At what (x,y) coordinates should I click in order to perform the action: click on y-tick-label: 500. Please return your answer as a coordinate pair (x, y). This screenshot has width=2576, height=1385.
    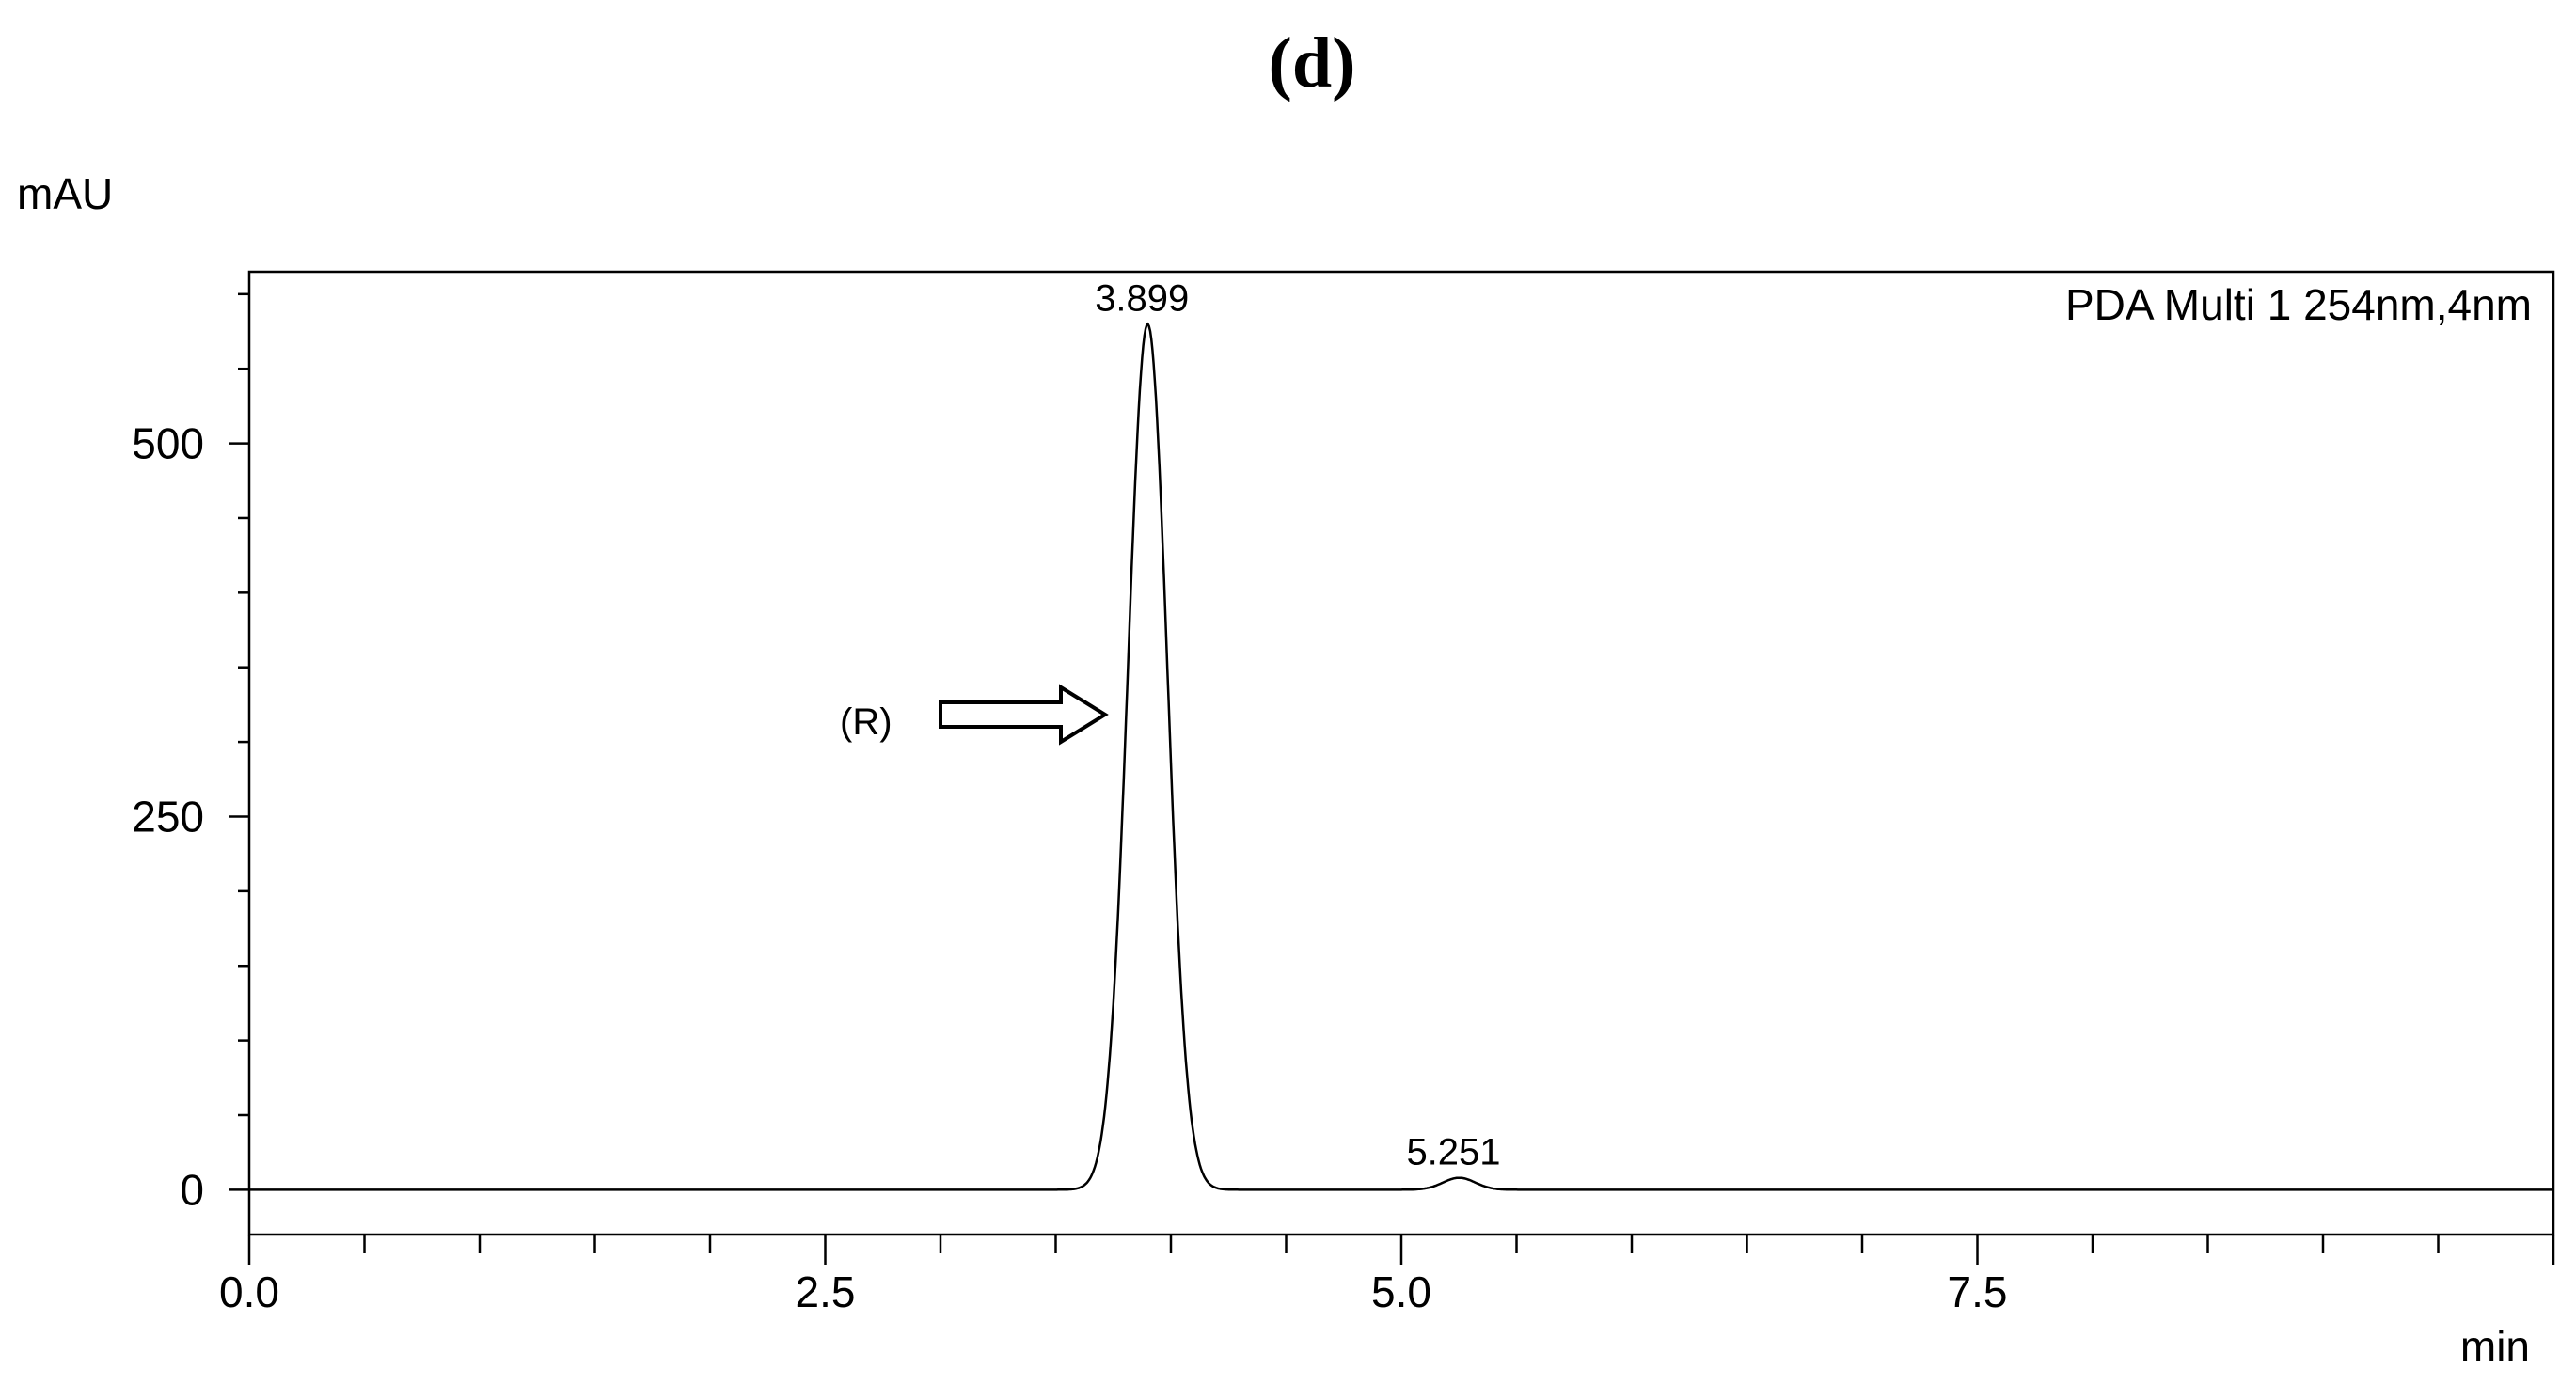
    Looking at the image, I should click on (168, 443).